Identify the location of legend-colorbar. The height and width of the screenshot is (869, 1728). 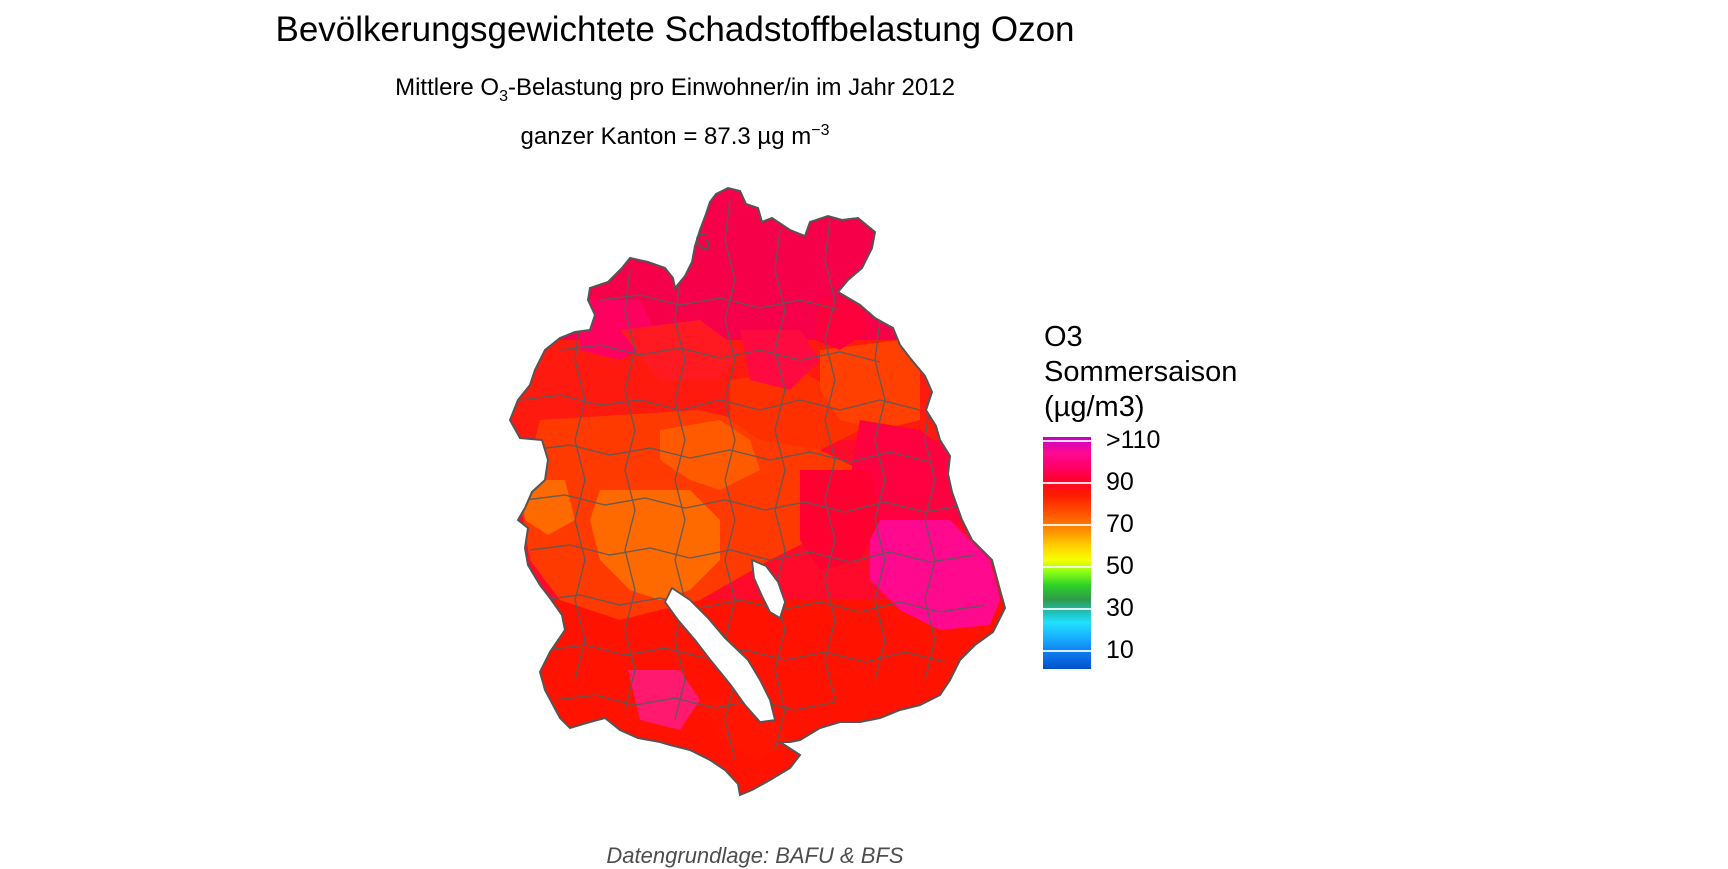
(1067, 553).